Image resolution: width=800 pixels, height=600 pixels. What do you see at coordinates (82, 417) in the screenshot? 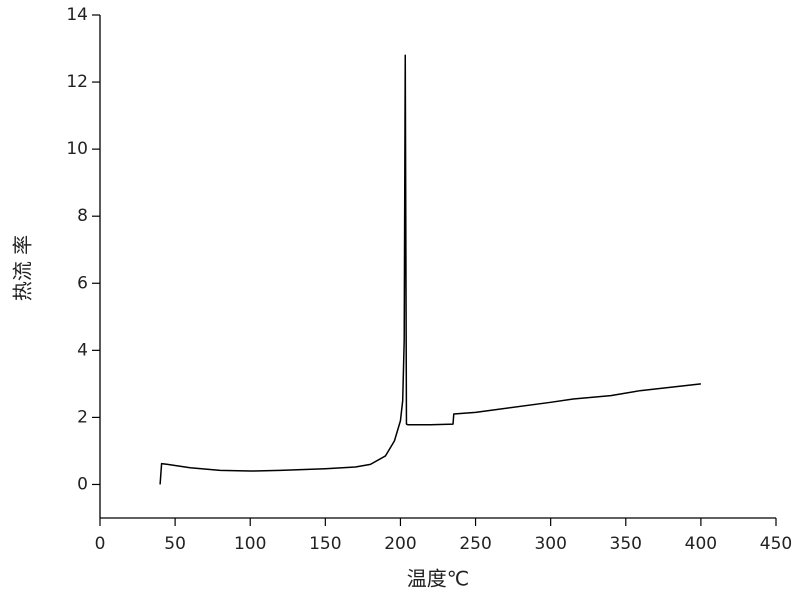
I see `y-tick-label: 2` at bounding box center [82, 417].